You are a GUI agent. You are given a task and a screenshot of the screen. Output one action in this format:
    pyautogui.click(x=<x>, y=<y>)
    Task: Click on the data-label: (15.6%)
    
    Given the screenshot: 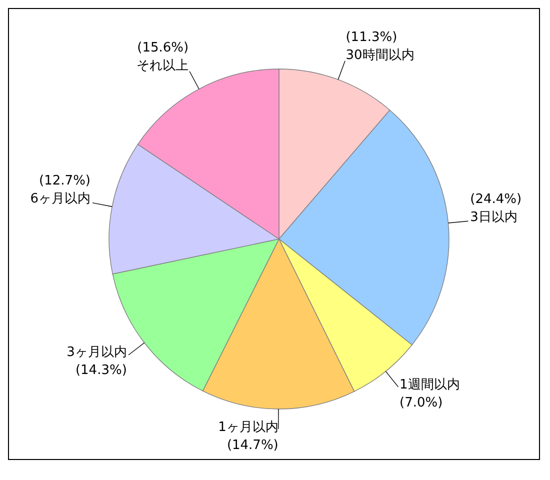 What is the action you would take?
    pyautogui.click(x=163, y=48)
    